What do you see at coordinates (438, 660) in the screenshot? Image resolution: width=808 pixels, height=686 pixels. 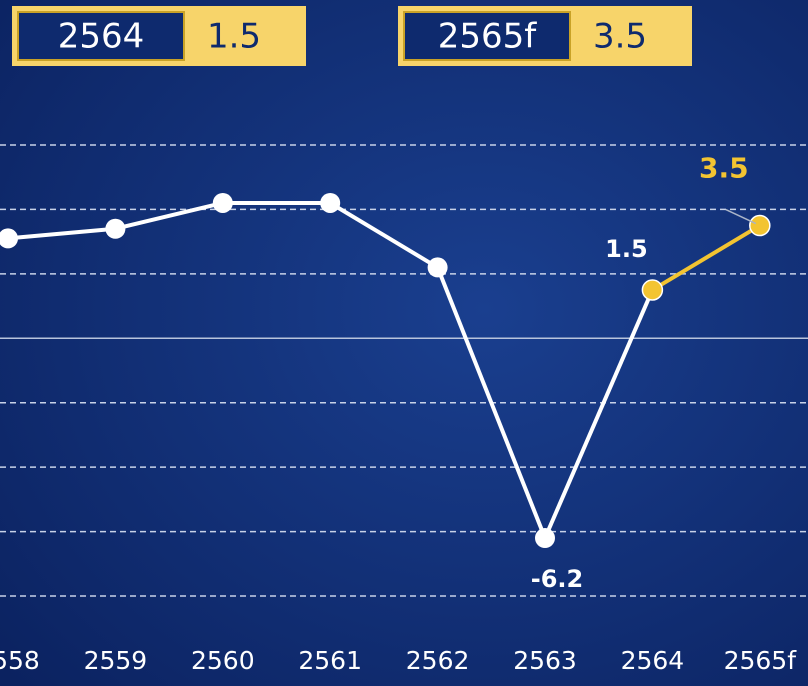 I see `x-tick-label: 2562` at bounding box center [438, 660].